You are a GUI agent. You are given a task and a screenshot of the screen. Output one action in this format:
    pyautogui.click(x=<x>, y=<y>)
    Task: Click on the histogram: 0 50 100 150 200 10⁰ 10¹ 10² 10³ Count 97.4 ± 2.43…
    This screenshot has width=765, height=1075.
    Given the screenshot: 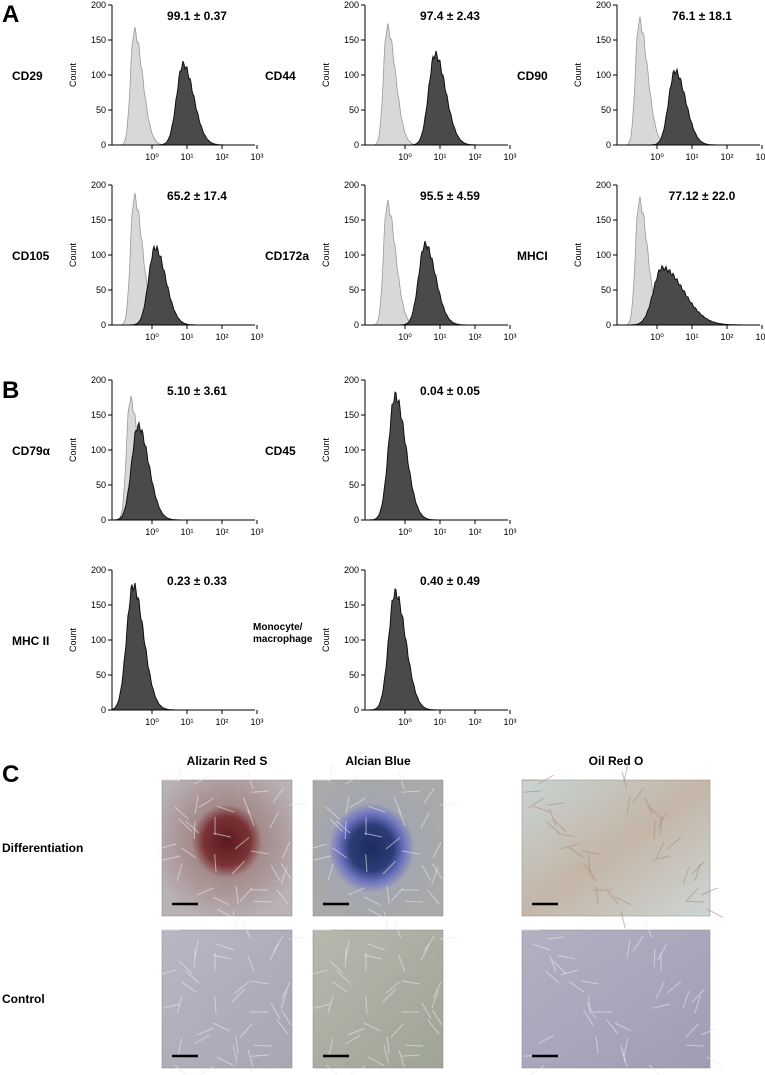 What is the action you would take?
    pyautogui.click(x=391, y=81)
    